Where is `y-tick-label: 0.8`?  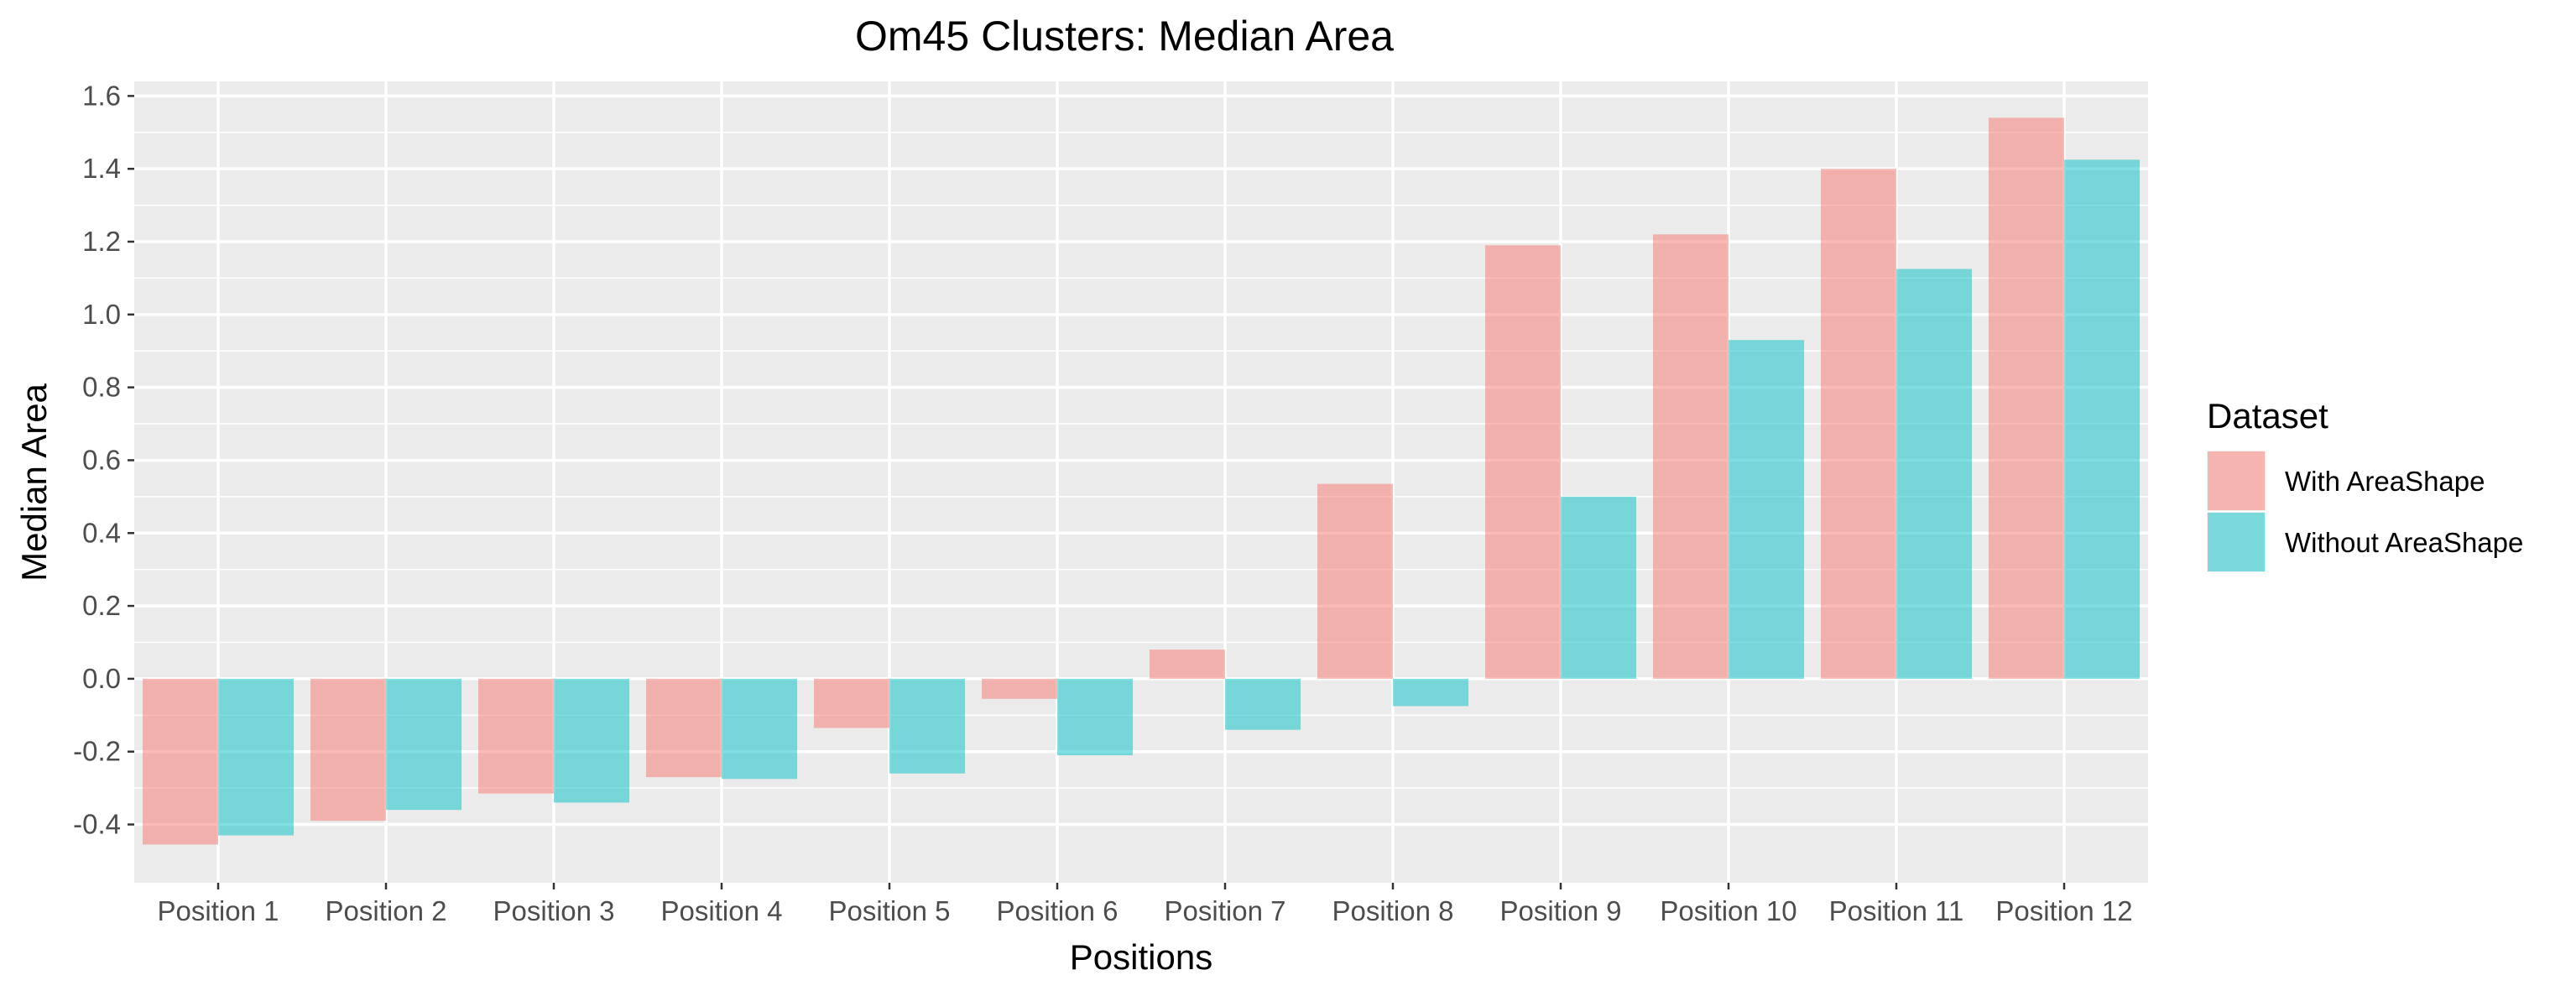 y-tick-label: 0.8 is located at coordinates (101, 388).